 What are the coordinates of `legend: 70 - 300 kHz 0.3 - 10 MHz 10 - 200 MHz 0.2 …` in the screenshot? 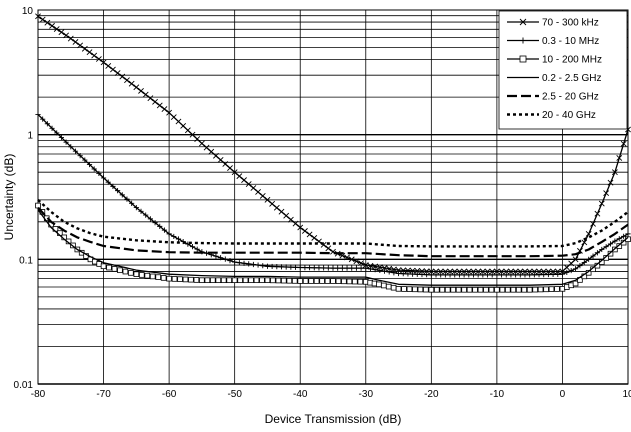 It's located at (563, 70).